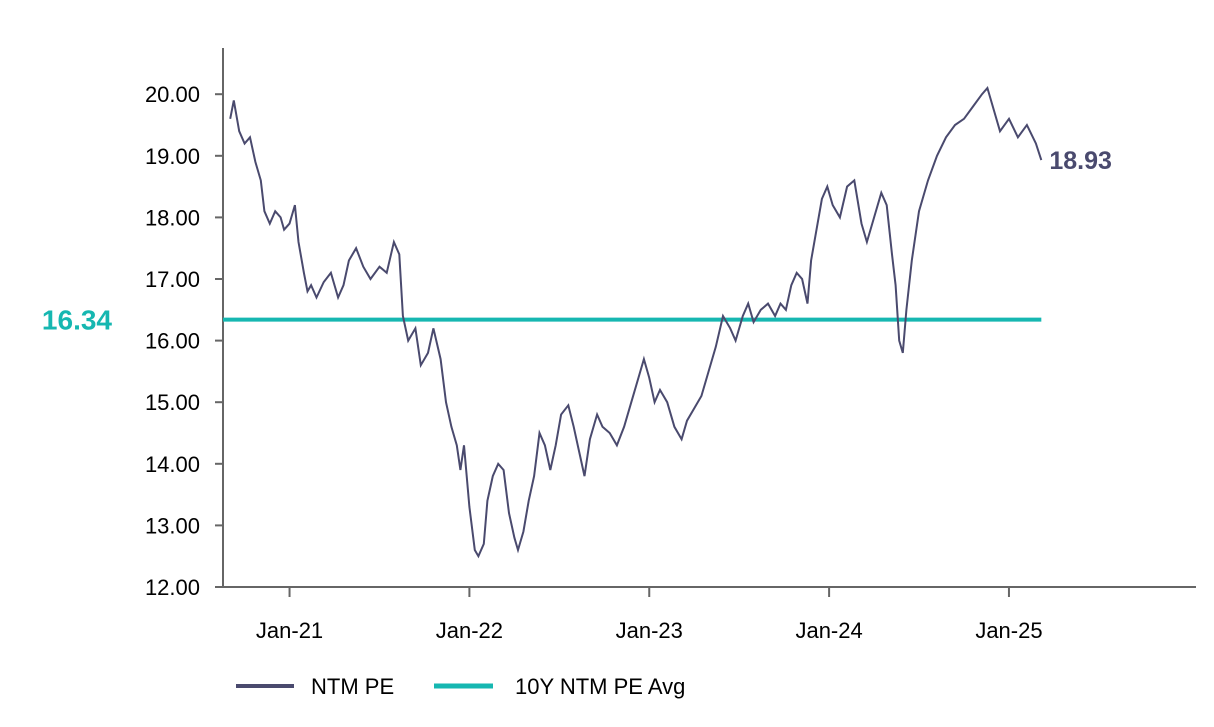 The height and width of the screenshot is (727, 1214). I want to click on x-tick-label: Jan-23, so click(649, 630).